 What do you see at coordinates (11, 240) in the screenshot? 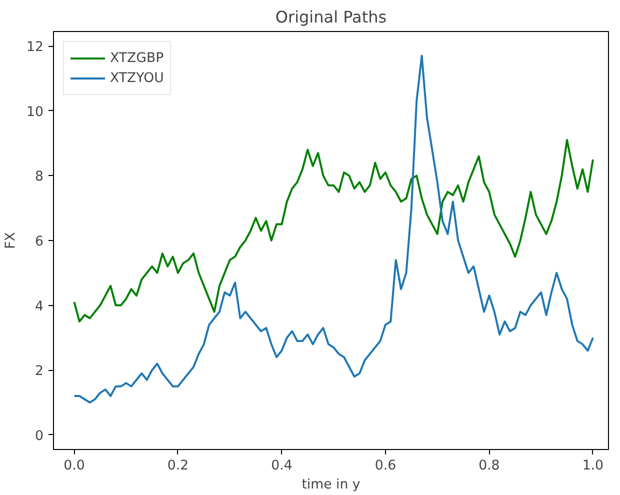
I see `y-axis-title: FX` at bounding box center [11, 240].